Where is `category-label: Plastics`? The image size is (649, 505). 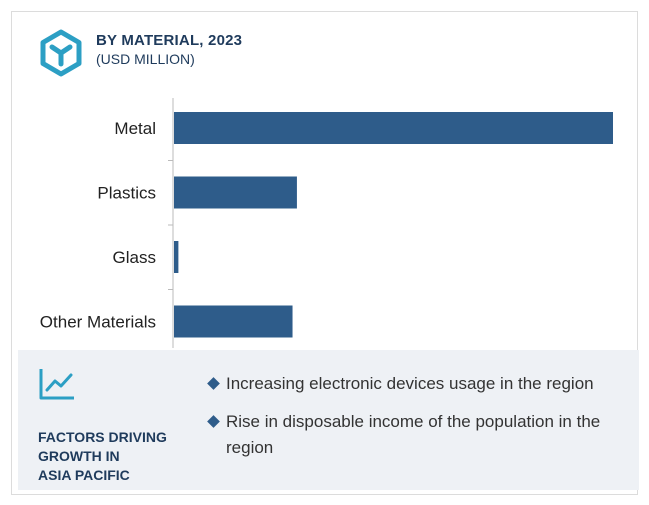
category-label: Plastics is located at coordinates (126, 193).